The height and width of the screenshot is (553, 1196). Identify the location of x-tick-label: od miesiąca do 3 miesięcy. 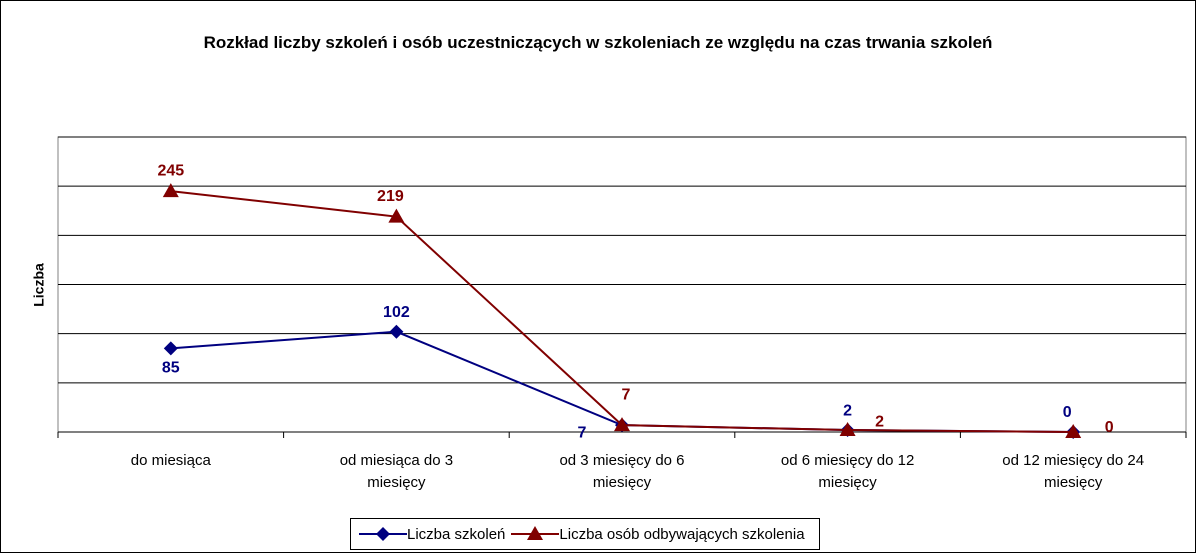
(396, 471).